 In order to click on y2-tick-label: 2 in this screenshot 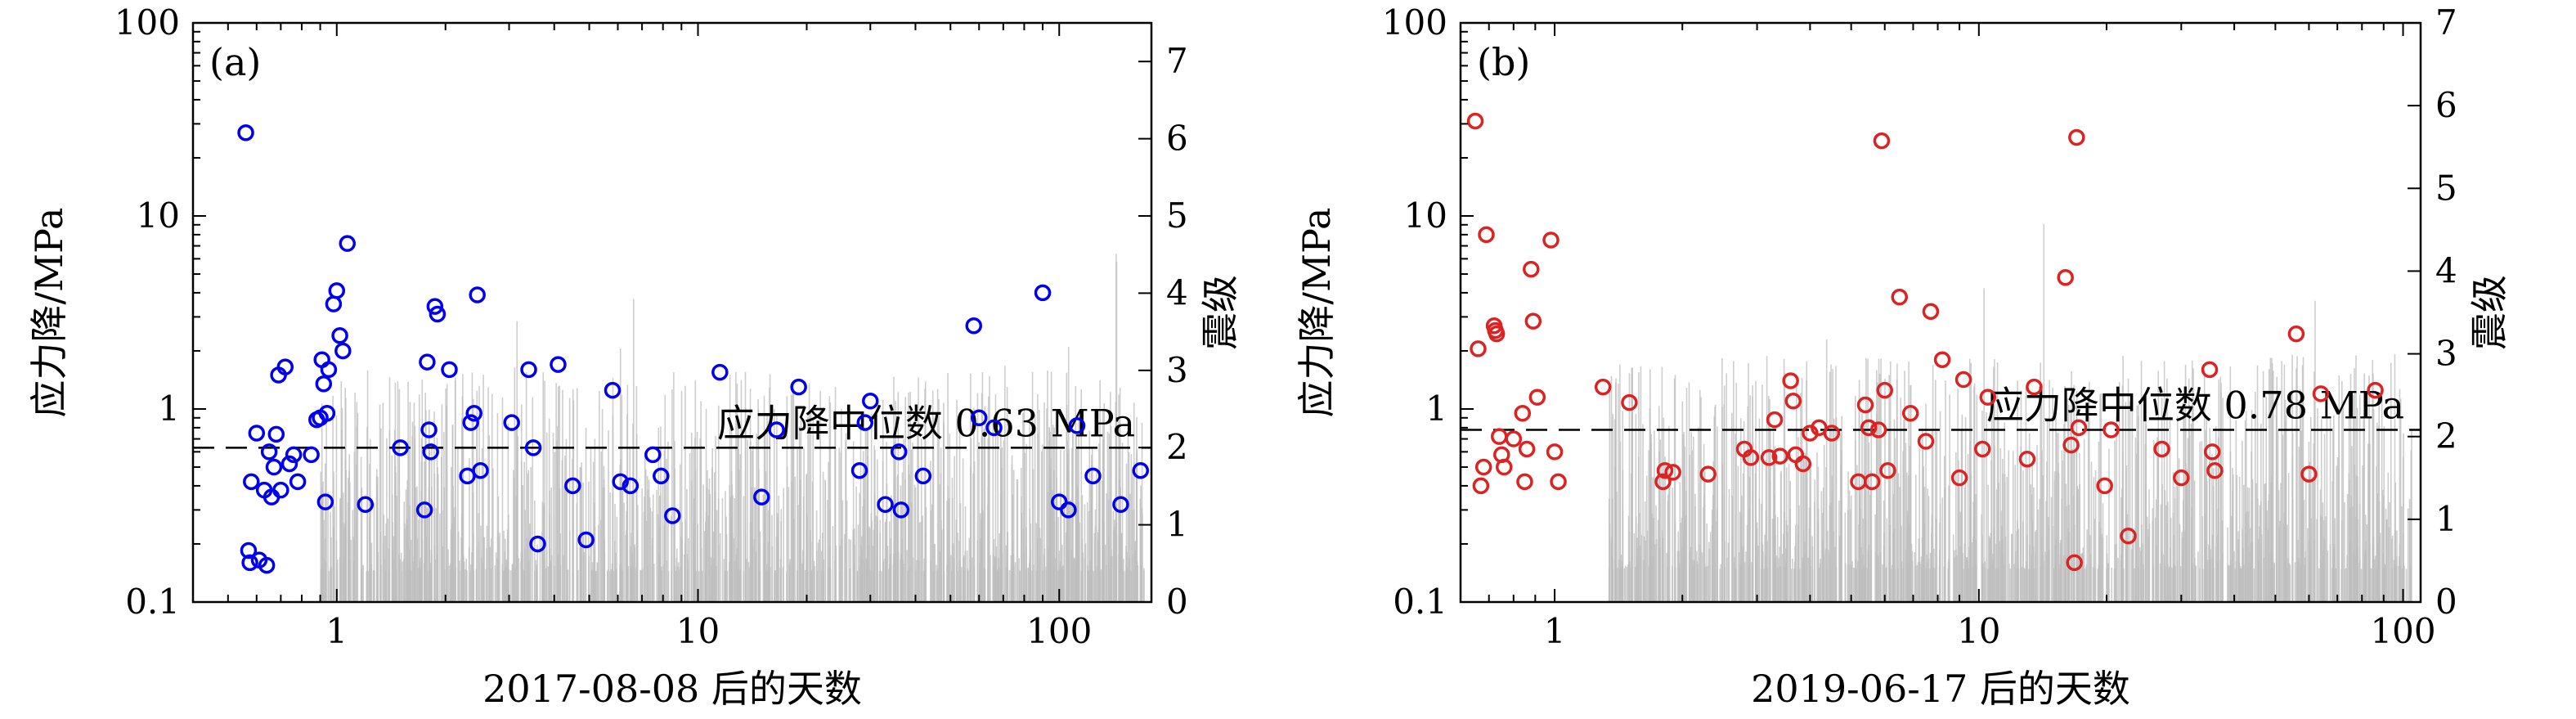, I will do `click(2446, 436)`.